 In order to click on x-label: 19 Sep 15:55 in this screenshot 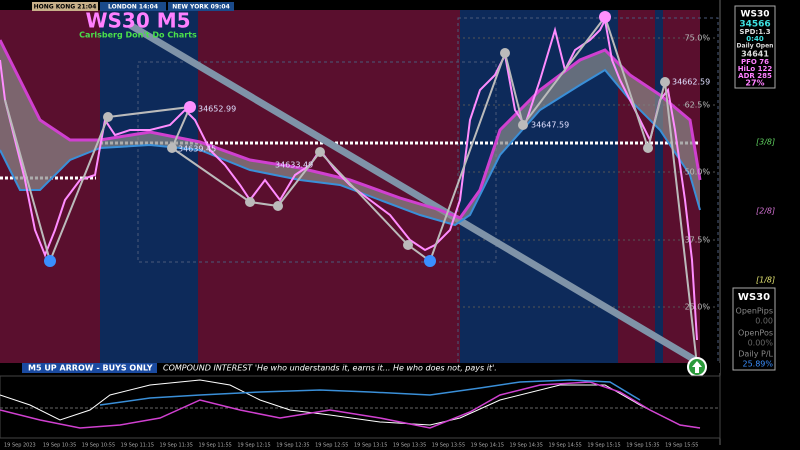, I will do `click(681, 446)`.